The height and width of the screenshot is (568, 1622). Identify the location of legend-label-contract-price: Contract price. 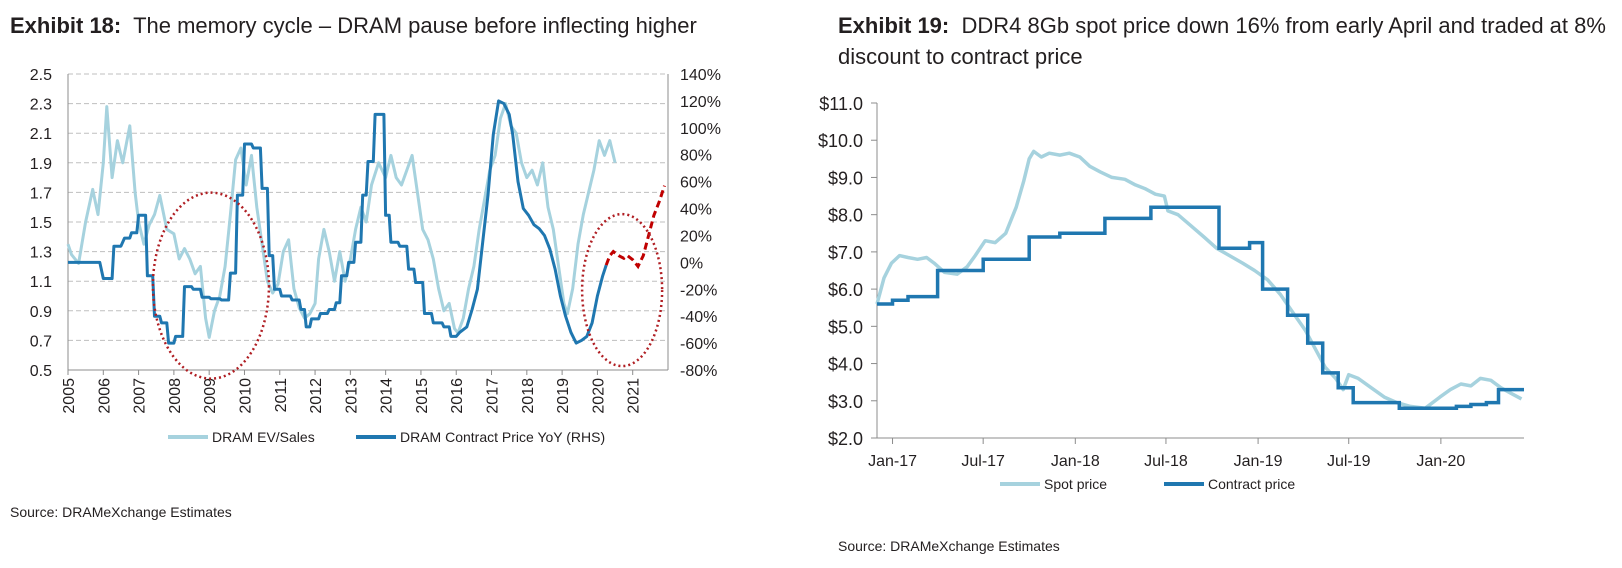
(1251, 484).